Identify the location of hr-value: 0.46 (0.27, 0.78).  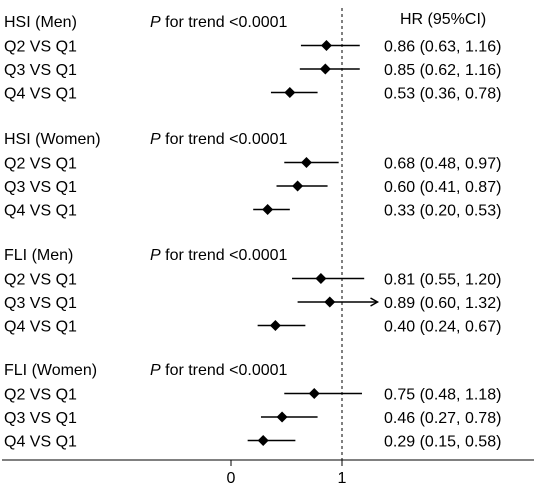
(442, 418).